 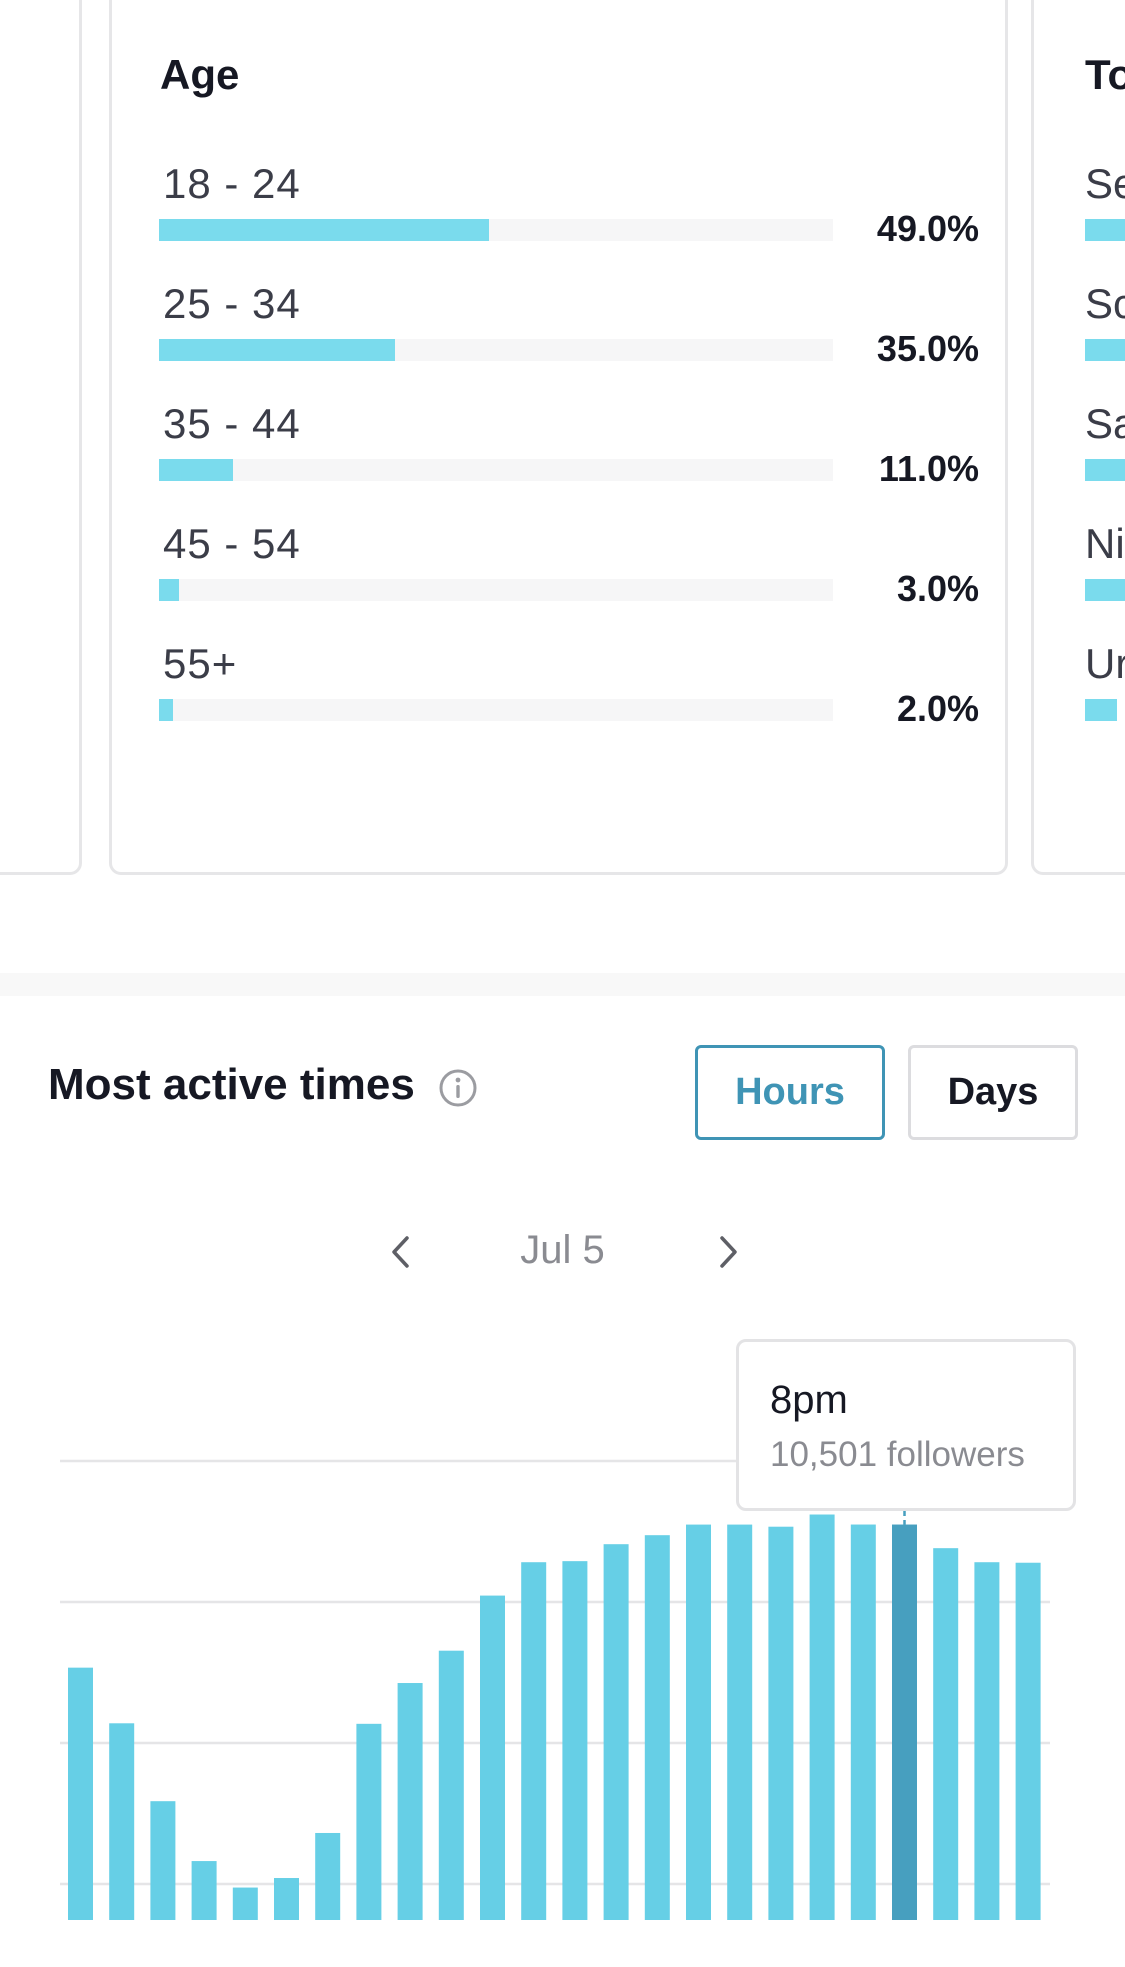 What do you see at coordinates (927, 228) in the screenshot?
I see `age-row-value: 49.0%` at bounding box center [927, 228].